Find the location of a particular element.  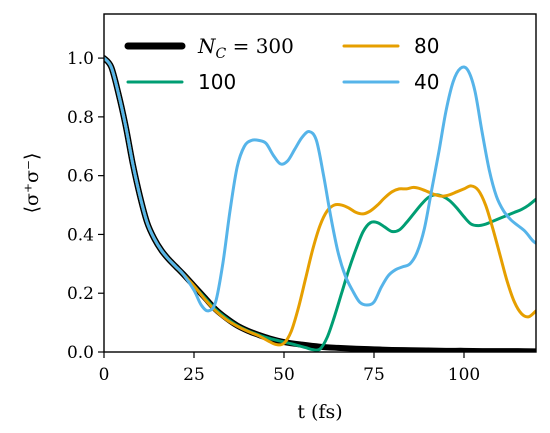

y-tick-label: 0.8 is located at coordinates (80, 118).